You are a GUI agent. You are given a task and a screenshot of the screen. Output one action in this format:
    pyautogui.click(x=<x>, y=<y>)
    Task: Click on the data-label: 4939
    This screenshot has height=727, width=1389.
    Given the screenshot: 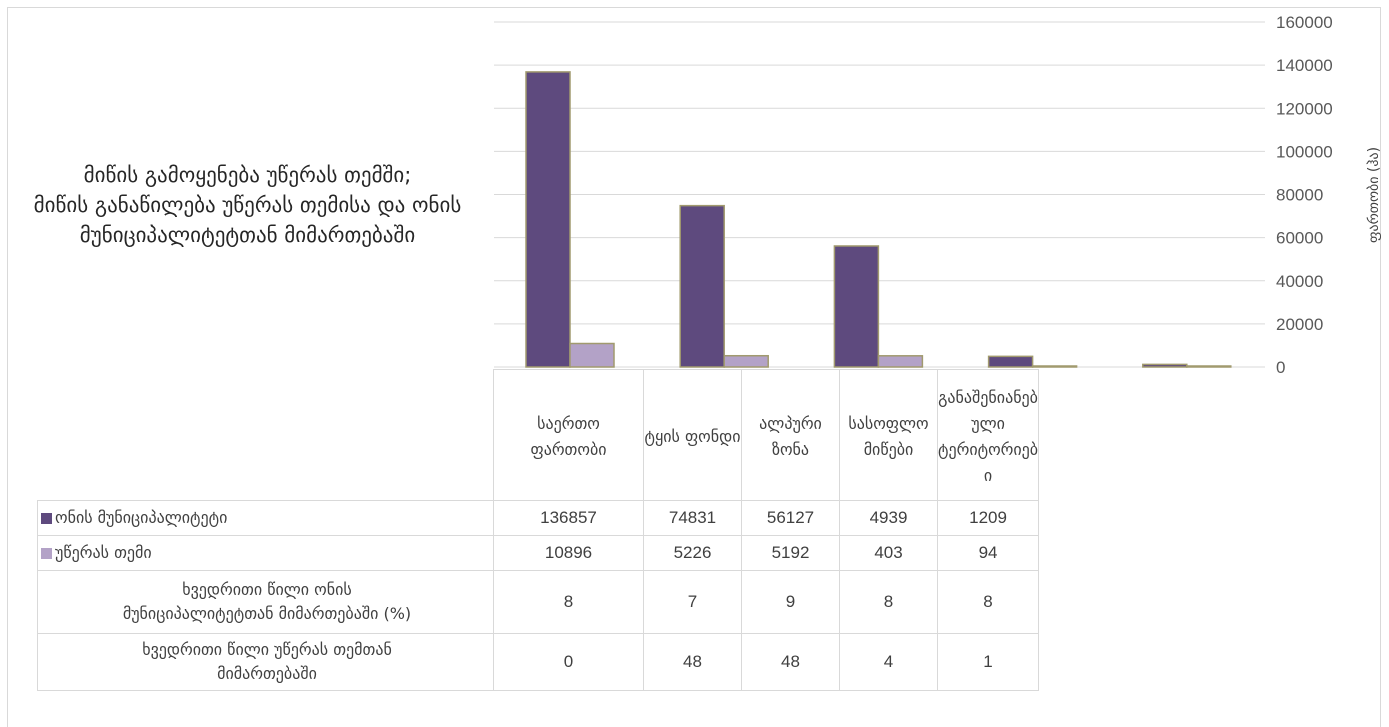 What is the action you would take?
    pyautogui.click(x=888, y=517)
    